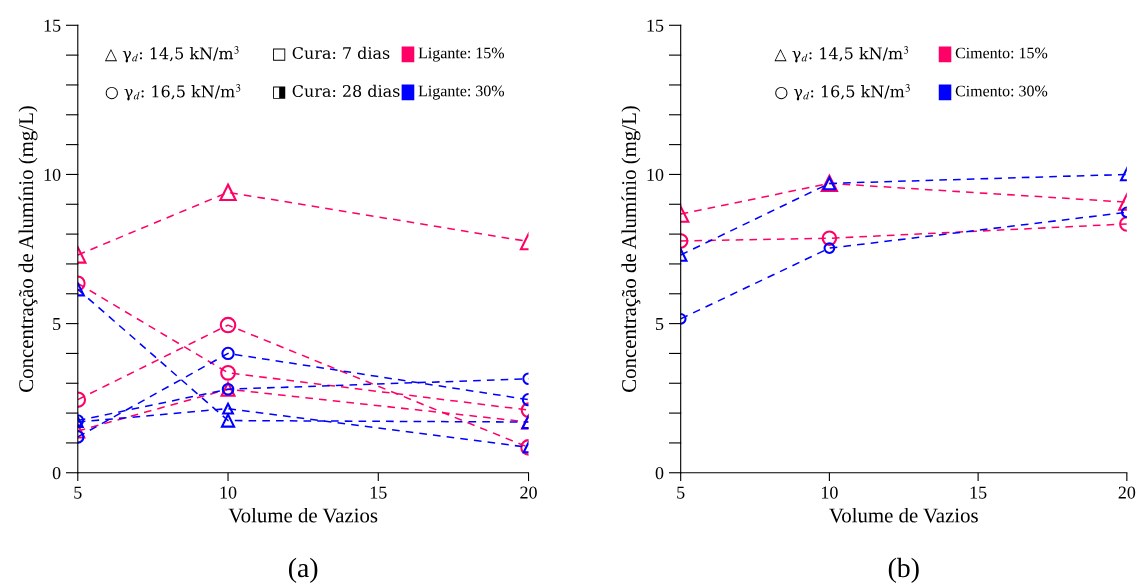 The image size is (1144, 588). Describe the element at coordinates (336, 91) in the screenshot. I see `annotation: ◨ Cura: 28 dias` at that location.